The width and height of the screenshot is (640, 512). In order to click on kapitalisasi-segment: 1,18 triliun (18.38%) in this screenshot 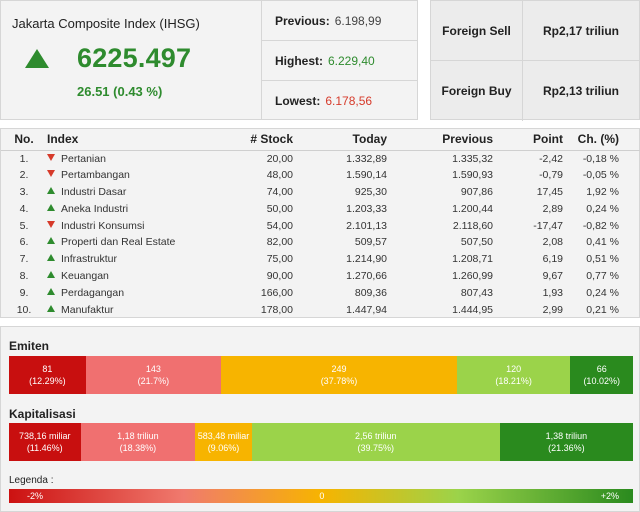, I will do `click(138, 442)`.